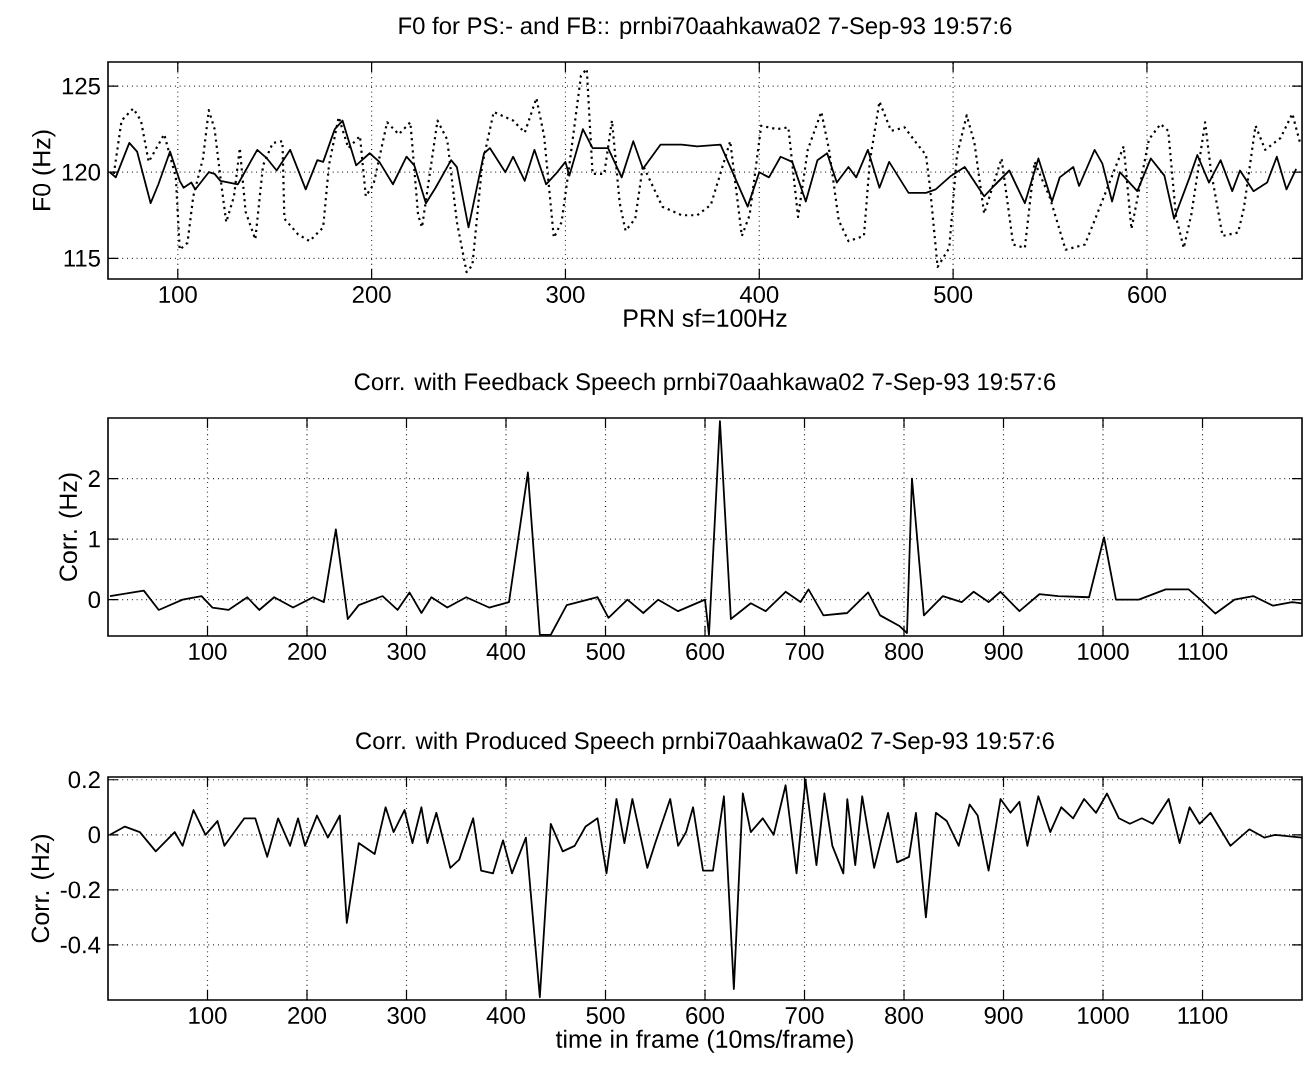 Image resolution: width=1311 pixels, height=1079 pixels. What do you see at coordinates (94, 539) in the screenshot?
I see `y-tick-label: 1` at bounding box center [94, 539].